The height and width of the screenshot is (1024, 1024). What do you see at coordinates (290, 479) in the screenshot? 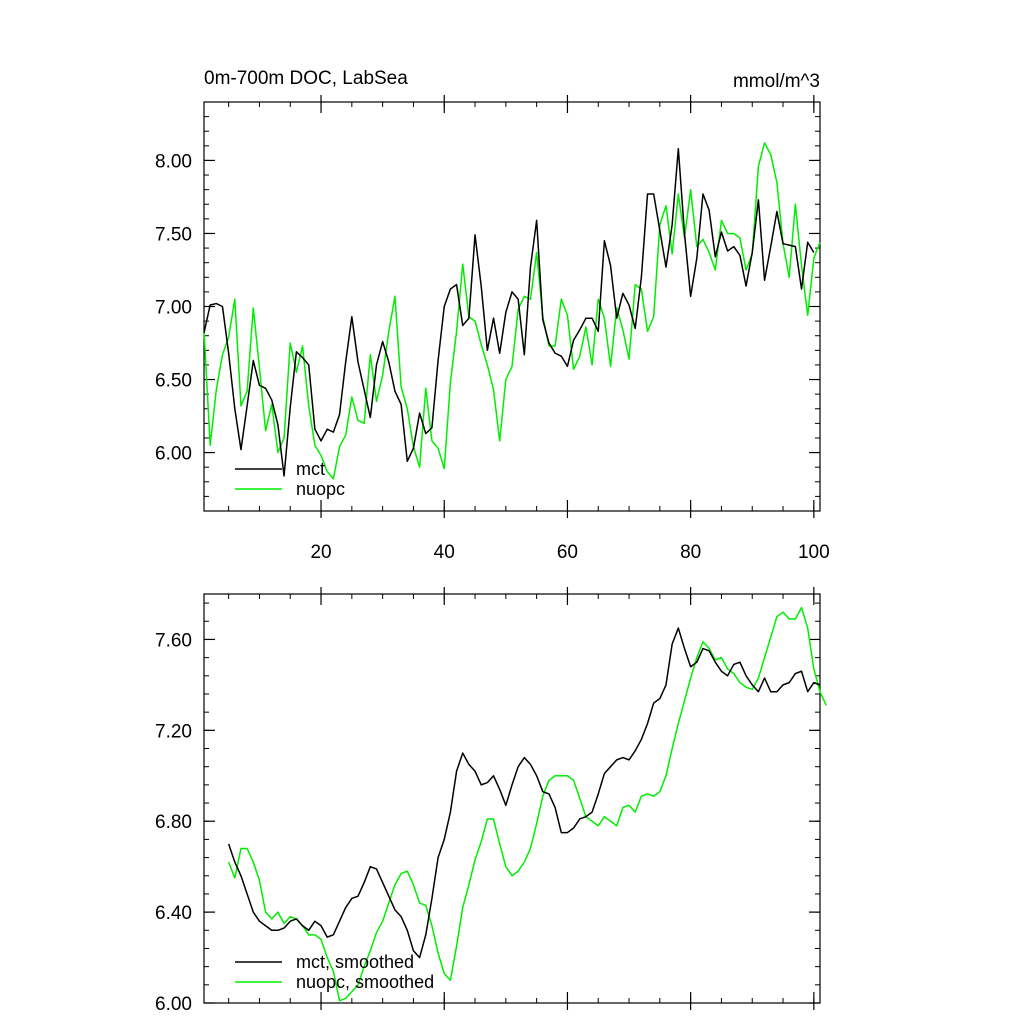
I see `legend: mct nuopc` at bounding box center [290, 479].